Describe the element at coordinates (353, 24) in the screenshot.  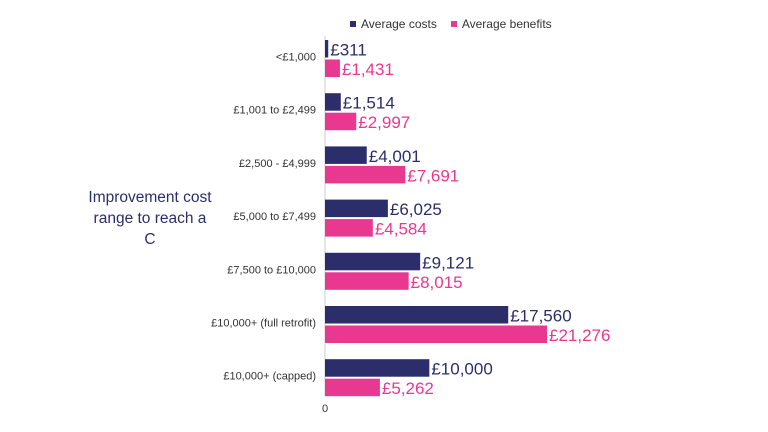
I see `legend-swatch-average-costs` at that location.